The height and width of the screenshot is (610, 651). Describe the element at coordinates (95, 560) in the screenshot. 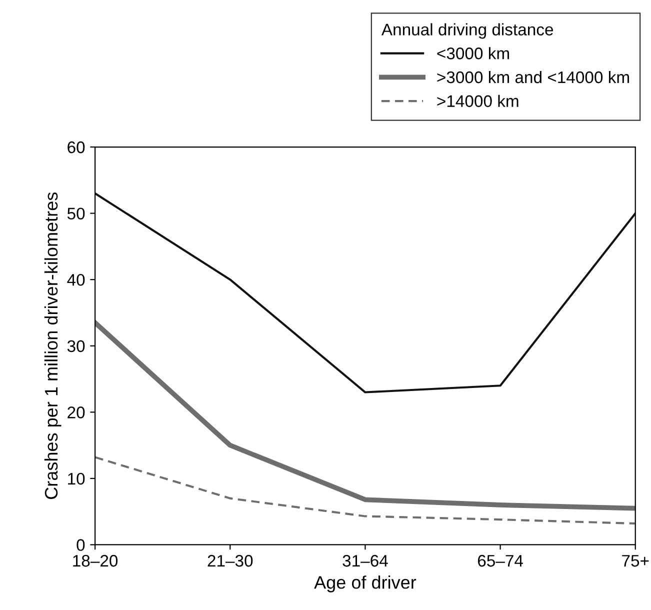

I see `x-tick-label: 18–20` at that location.